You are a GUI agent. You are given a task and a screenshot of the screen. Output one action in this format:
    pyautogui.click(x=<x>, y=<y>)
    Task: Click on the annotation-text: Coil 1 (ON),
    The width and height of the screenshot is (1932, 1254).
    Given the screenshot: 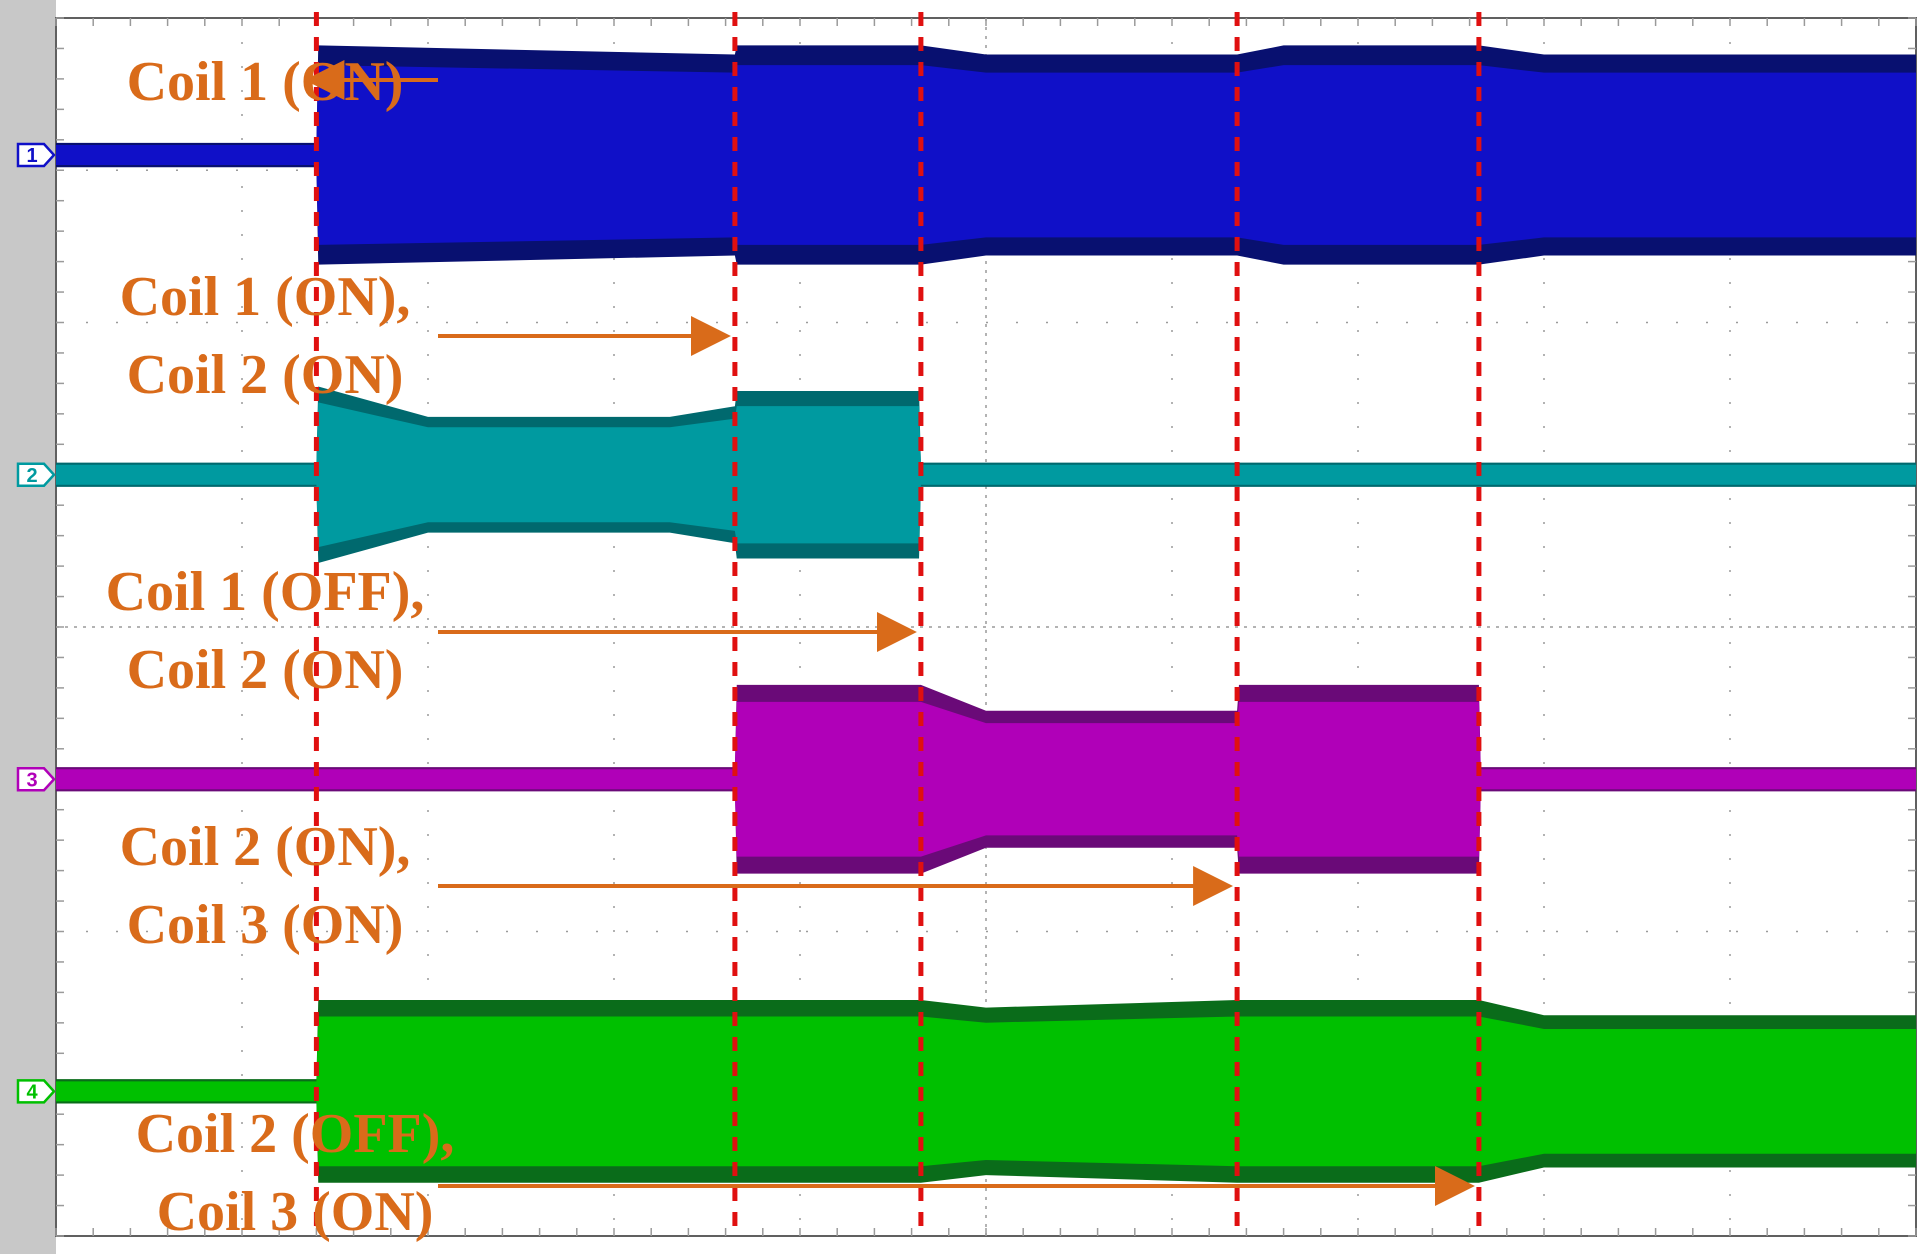 What is the action you would take?
    pyautogui.click(x=265, y=297)
    